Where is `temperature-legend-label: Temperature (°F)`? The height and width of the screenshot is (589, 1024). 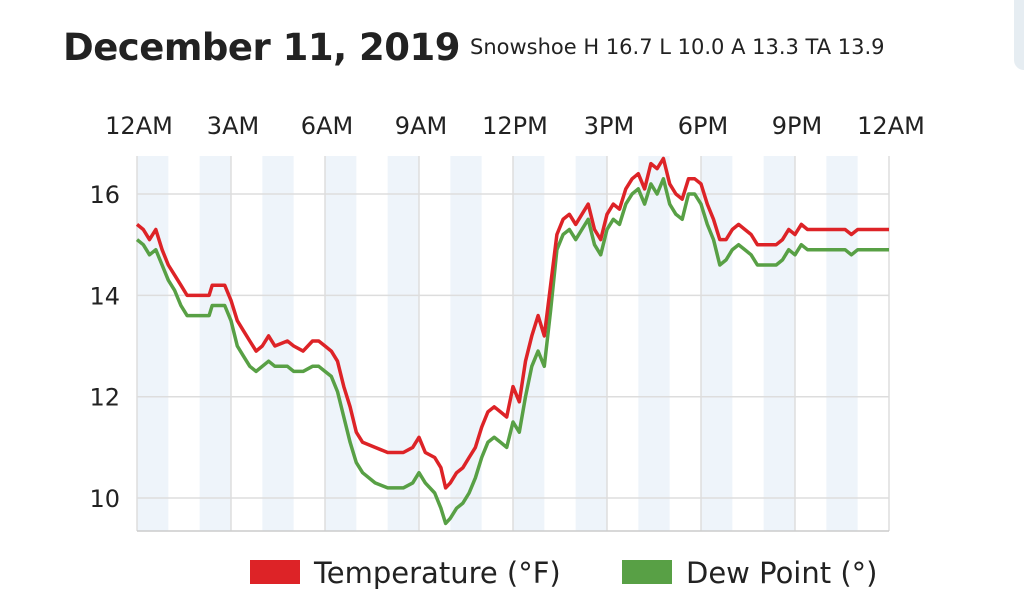 temperature-legend-label: Temperature (°F) is located at coordinates (437, 572).